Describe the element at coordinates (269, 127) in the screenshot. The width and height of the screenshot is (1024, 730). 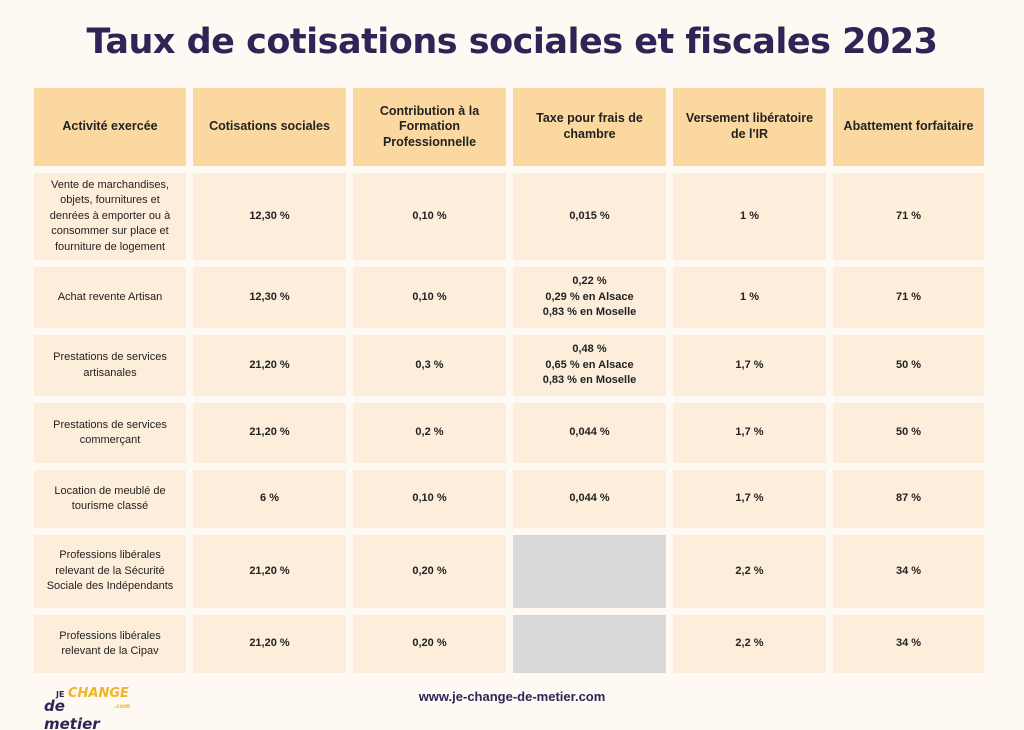
I see `header-cotisations: Cotisations sociales` at that location.